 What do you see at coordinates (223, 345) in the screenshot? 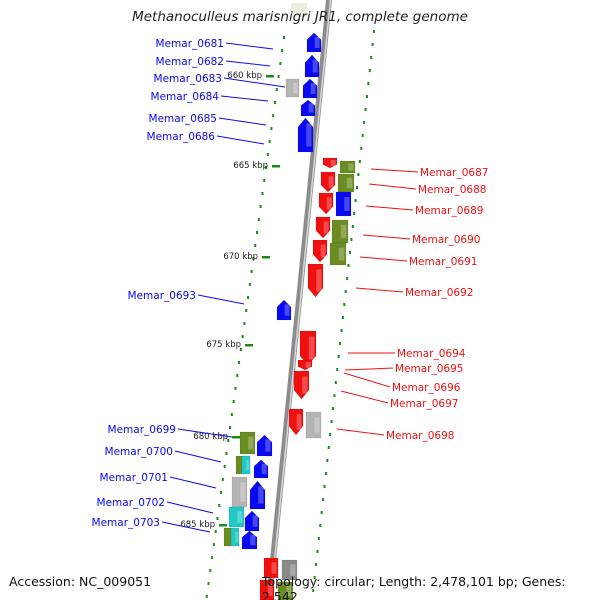
I see `kbp-scale-label: 675 kbp` at bounding box center [223, 345].